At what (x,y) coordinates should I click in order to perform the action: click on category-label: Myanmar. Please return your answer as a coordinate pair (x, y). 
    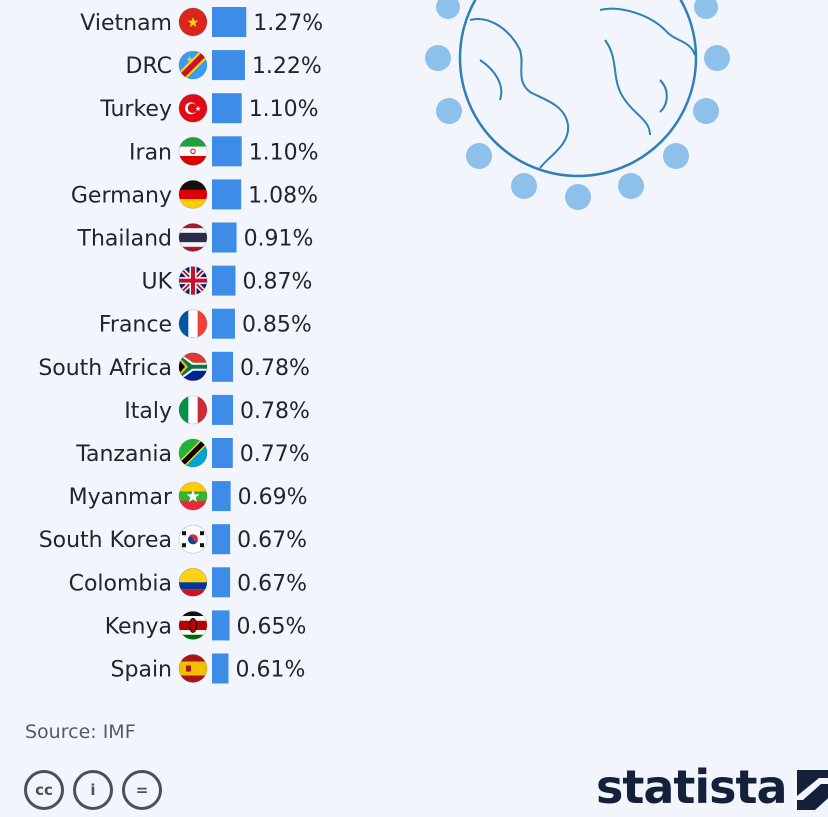
    Looking at the image, I should click on (121, 497).